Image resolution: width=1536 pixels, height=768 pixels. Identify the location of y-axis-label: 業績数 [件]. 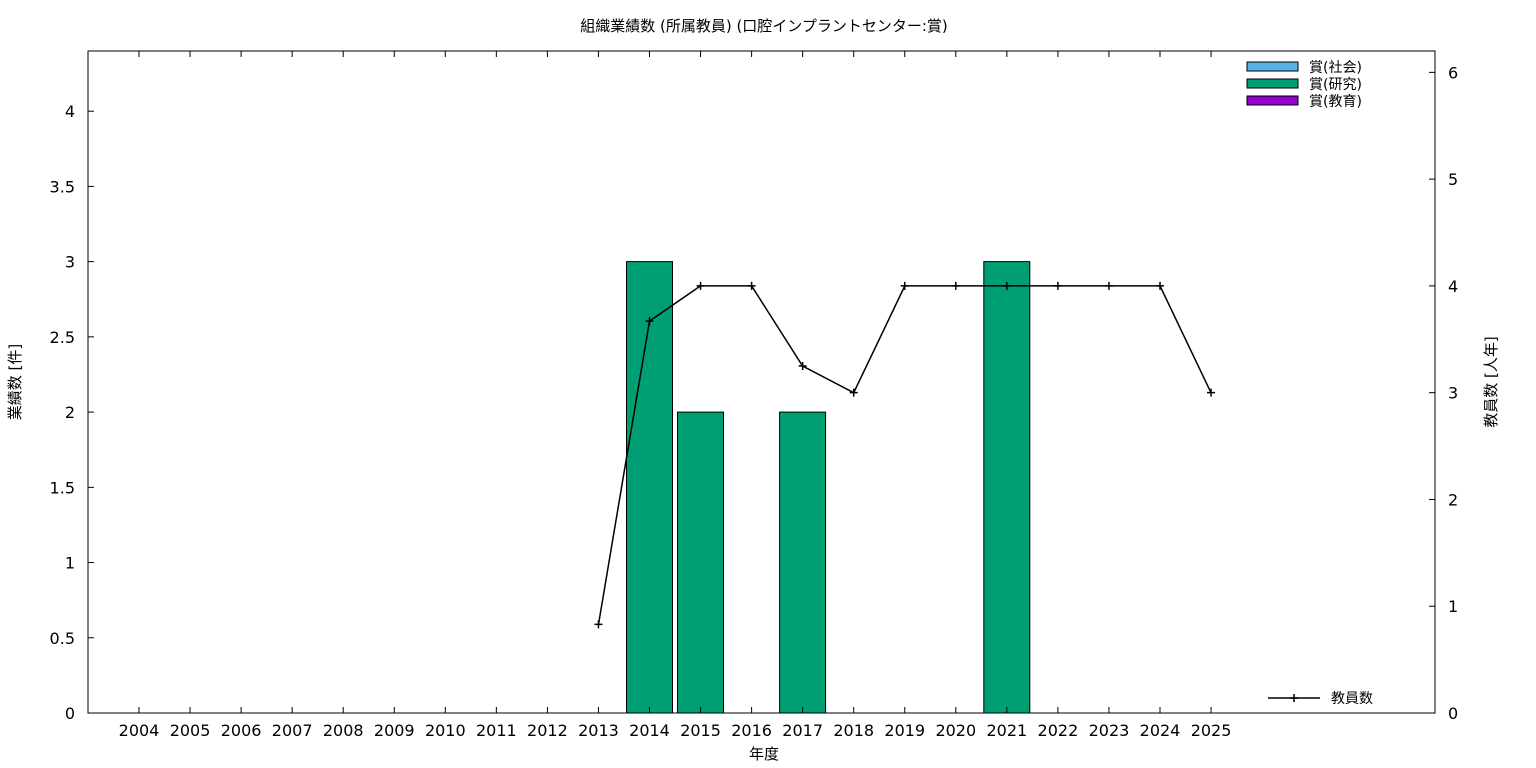
(15, 382).